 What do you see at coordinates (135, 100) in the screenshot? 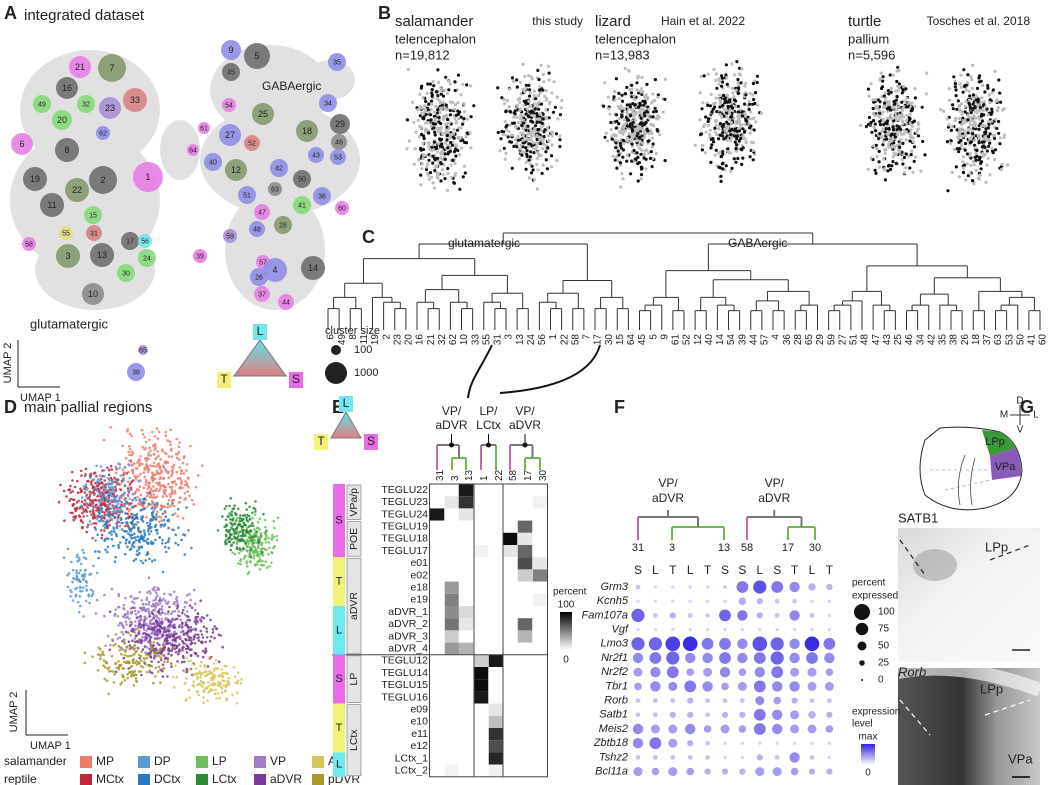
I see `cluster-label: 33` at bounding box center [135, 100].